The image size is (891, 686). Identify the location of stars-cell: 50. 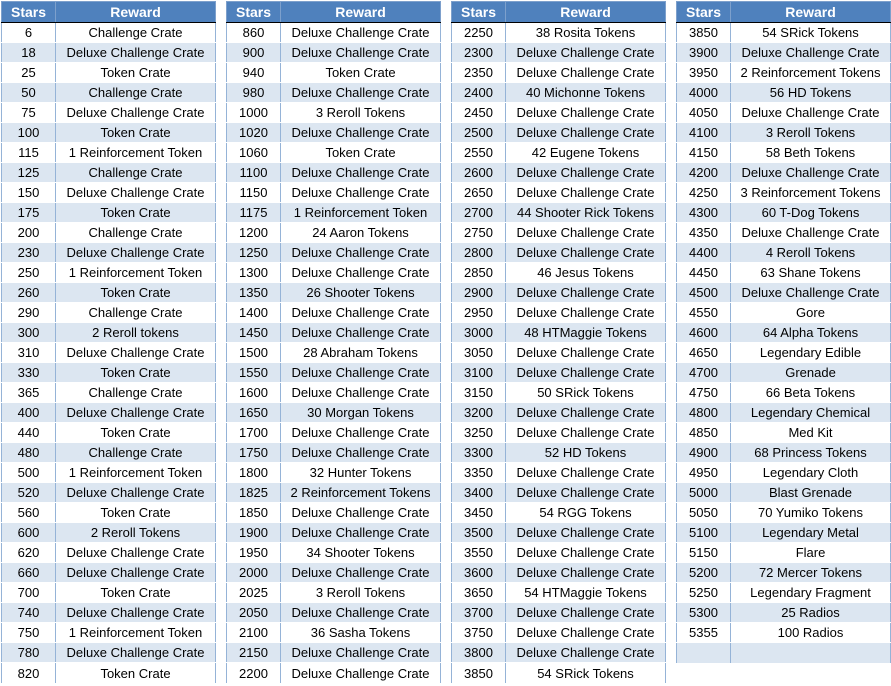
(28, 92).